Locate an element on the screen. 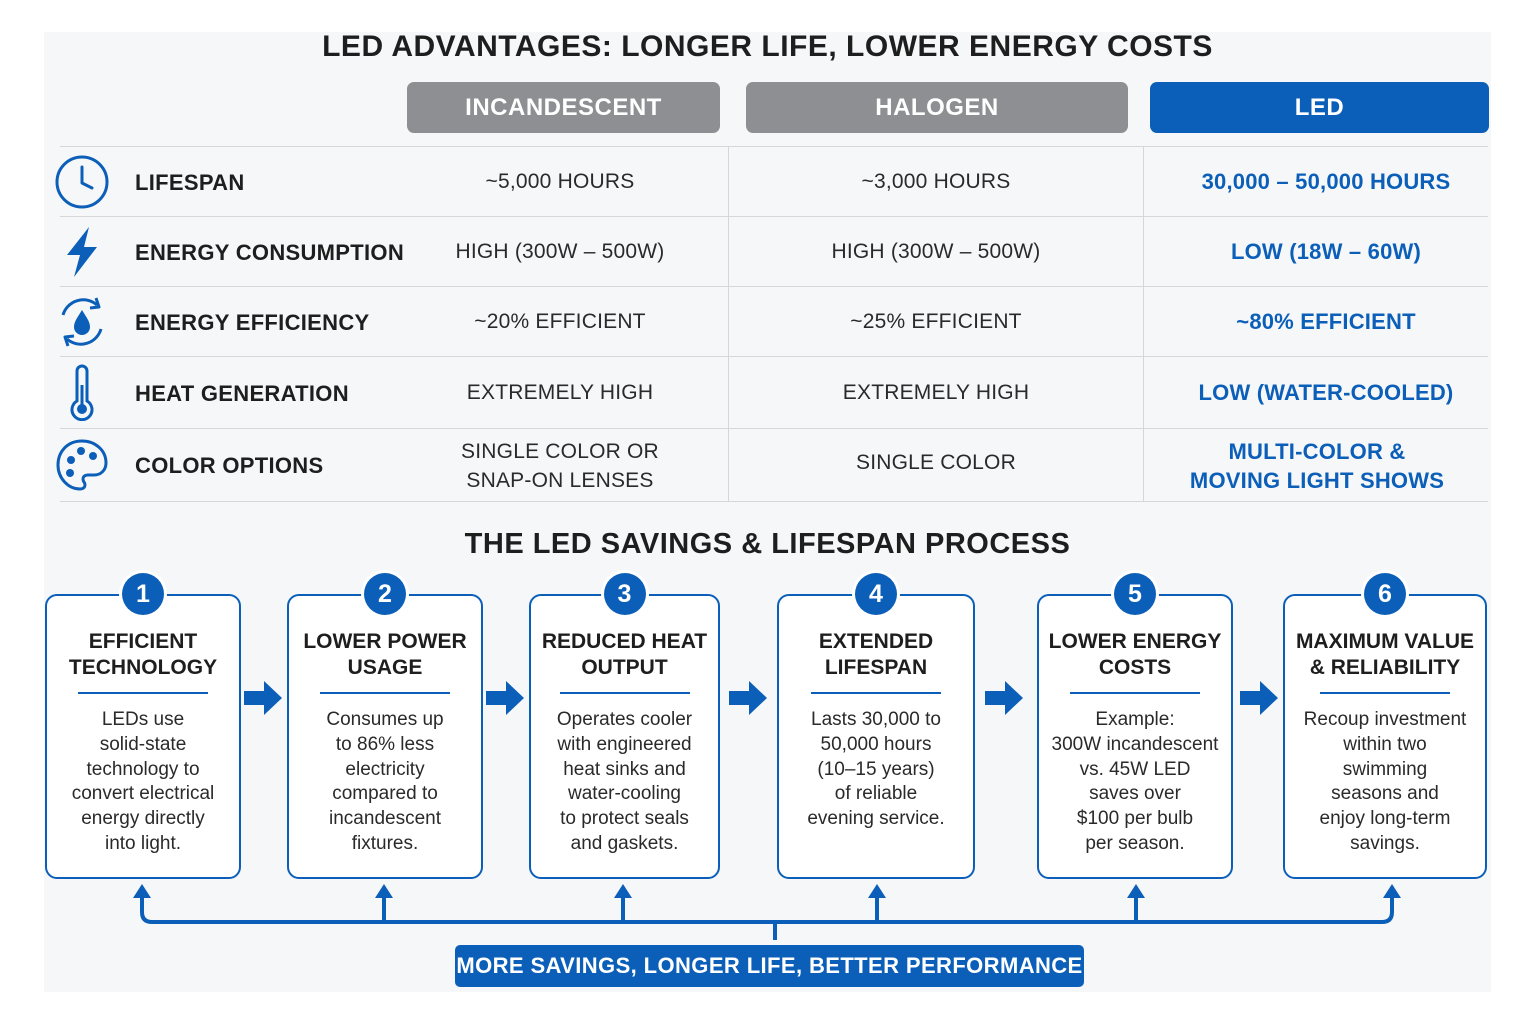 The height and width of the screenshot is (1023, 1535). cell-line: MULTI-COLOR & is located at coordinates (1317, 451).